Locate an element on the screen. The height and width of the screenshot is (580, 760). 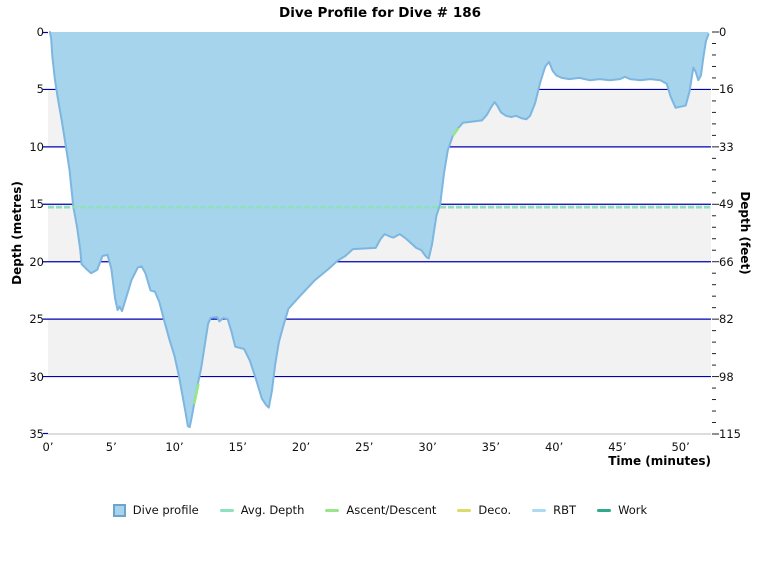
y-right-tick-label: 16 is located at coordinates (726, 89).